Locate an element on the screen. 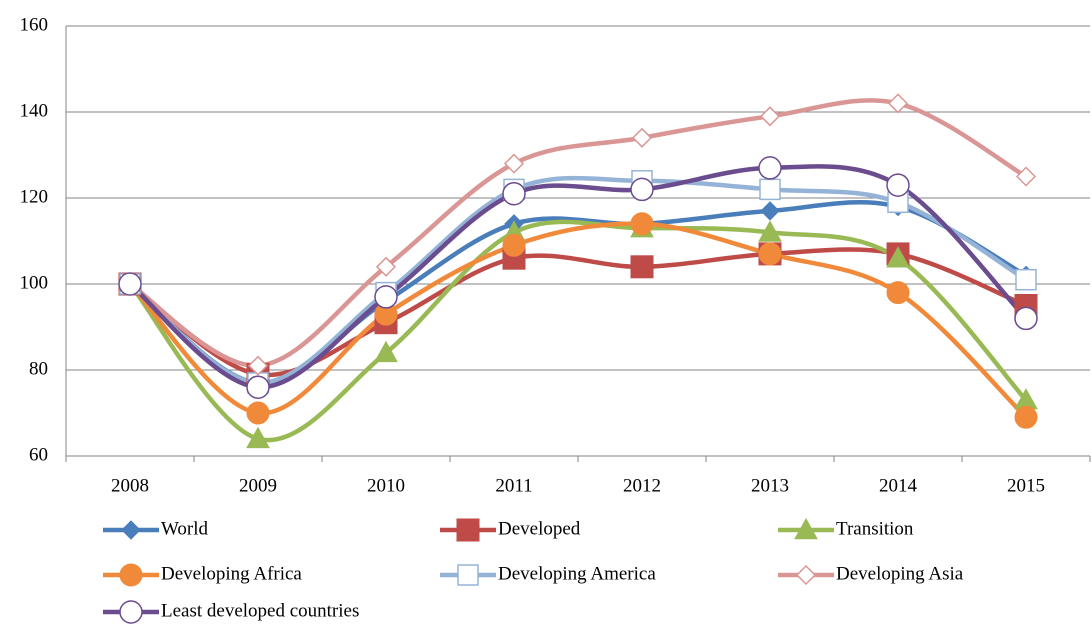 Image resolution: width=1092 pixels, height=625 pixels. y-tick-label: 100 is located at coordinates (34, 282).